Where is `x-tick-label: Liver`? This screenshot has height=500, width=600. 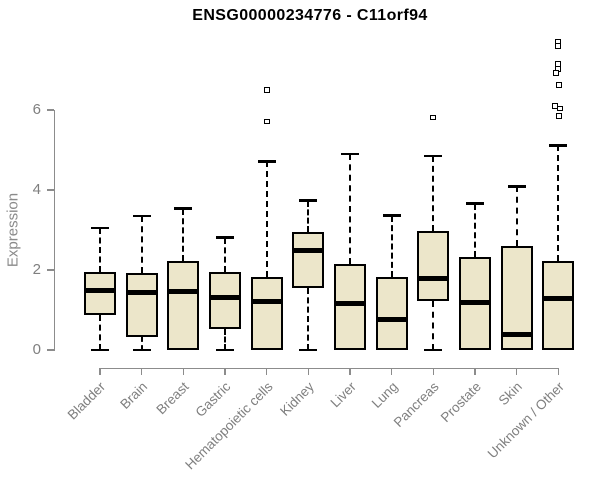 x-tick-label: Liver is located at coordinates (343, 395).